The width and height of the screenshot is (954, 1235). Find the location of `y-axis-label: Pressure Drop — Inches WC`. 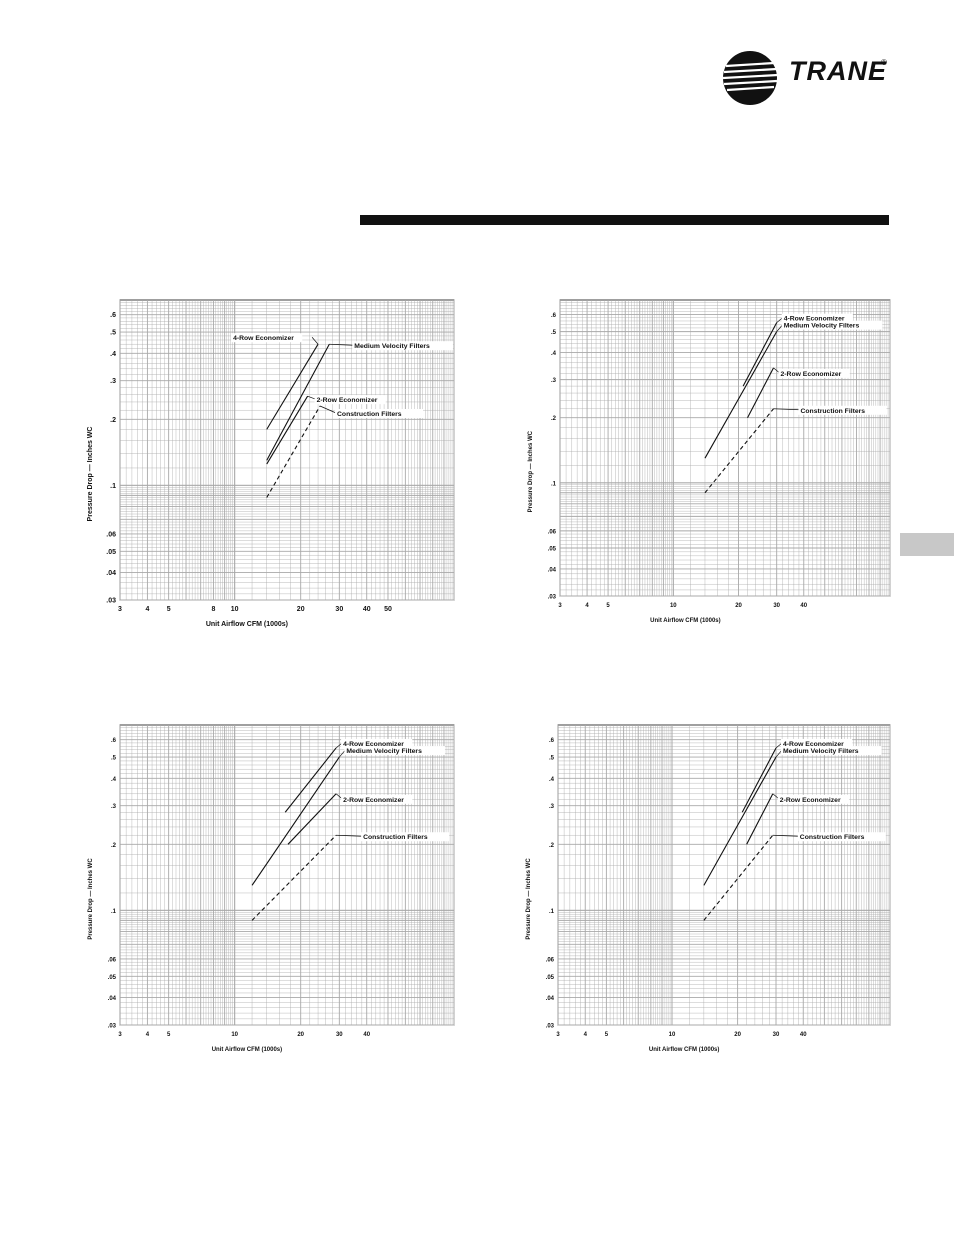

y-axis-label: Pressure Drop — Inches WC is located at coordinates (90, 474).